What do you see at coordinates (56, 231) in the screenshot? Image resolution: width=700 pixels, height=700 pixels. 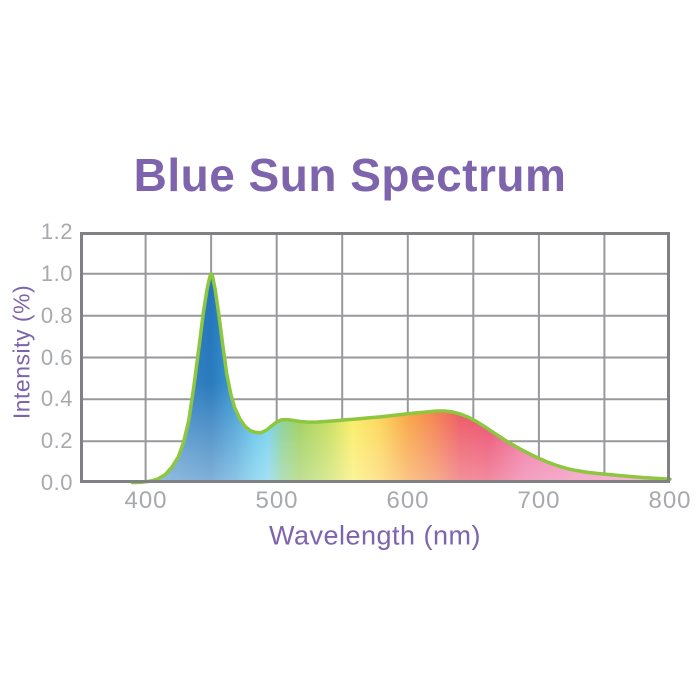 I see `y-tick-label: 1.2` at bounding box center [56, 231].